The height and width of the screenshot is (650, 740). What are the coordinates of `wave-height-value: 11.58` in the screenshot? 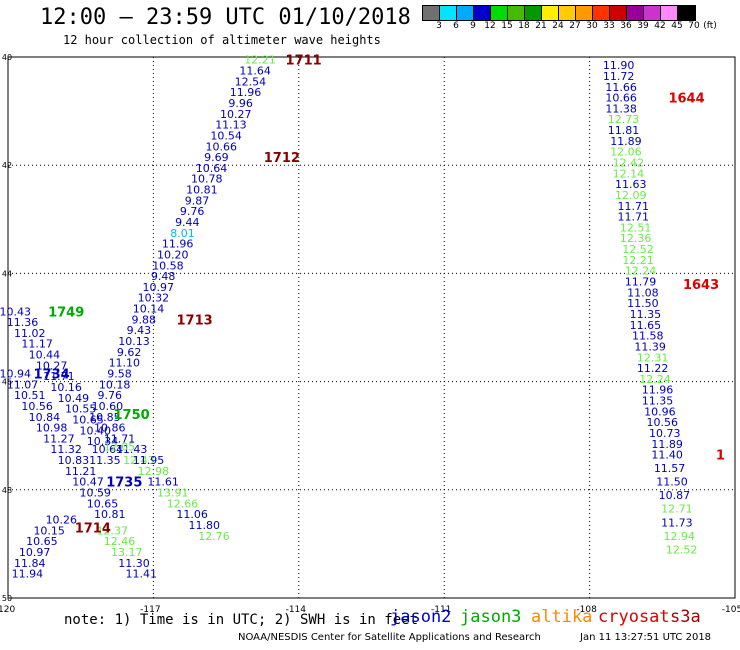 It's located at (648, 336).